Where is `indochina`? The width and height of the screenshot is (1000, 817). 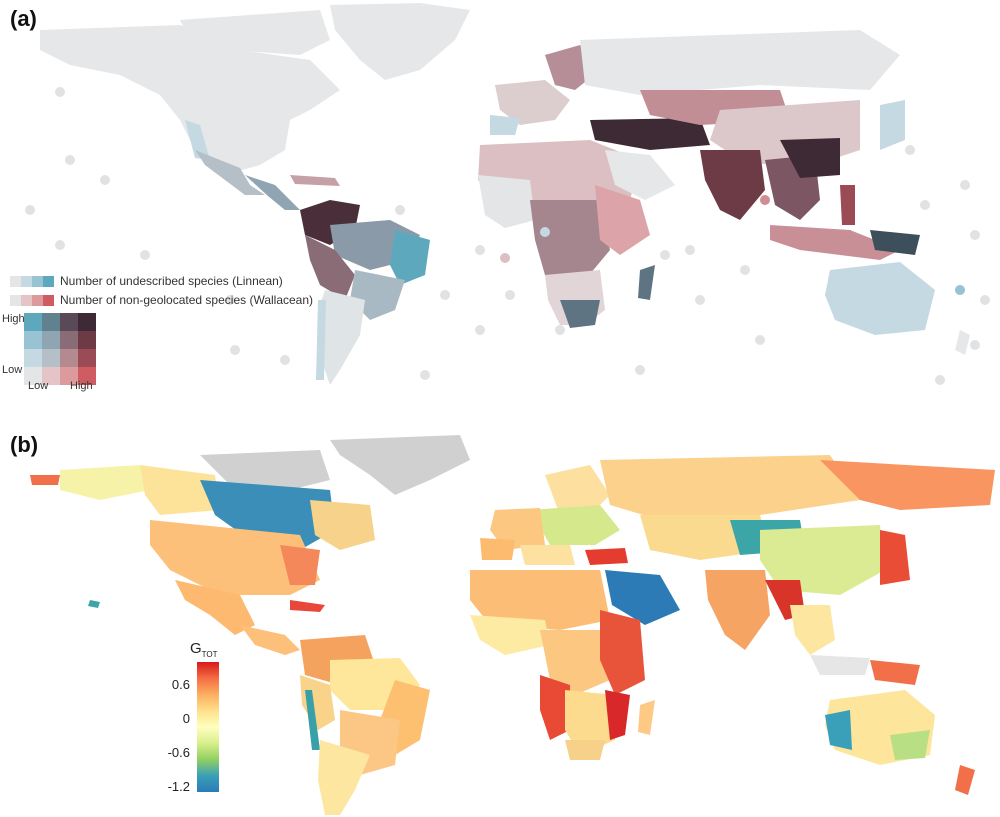
indochina is located at coordinates (812, 630).